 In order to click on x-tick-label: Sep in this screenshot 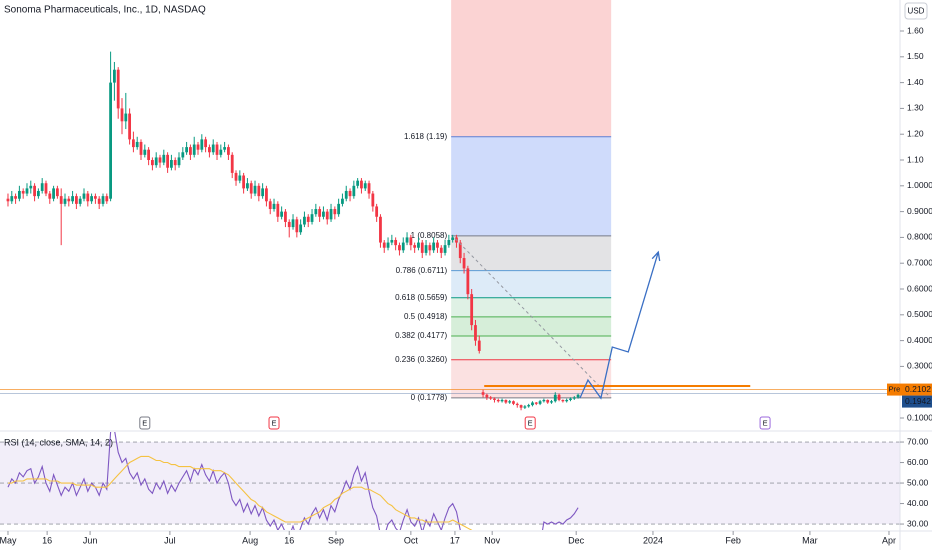, I will do `click(336, 540)`.